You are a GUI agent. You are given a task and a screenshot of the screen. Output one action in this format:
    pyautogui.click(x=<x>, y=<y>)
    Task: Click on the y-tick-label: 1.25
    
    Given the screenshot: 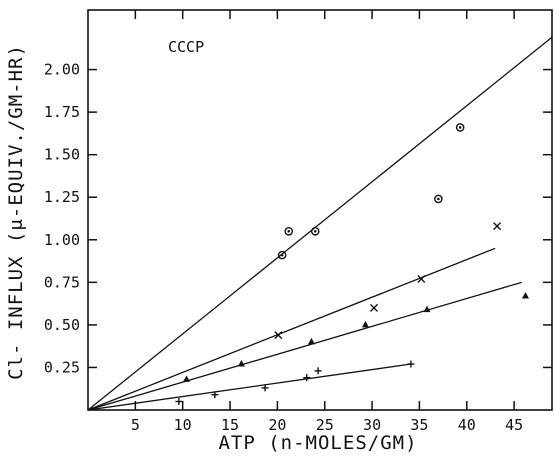 What is the action you would take?
    pyautogui.click(x=62, y=197)
    